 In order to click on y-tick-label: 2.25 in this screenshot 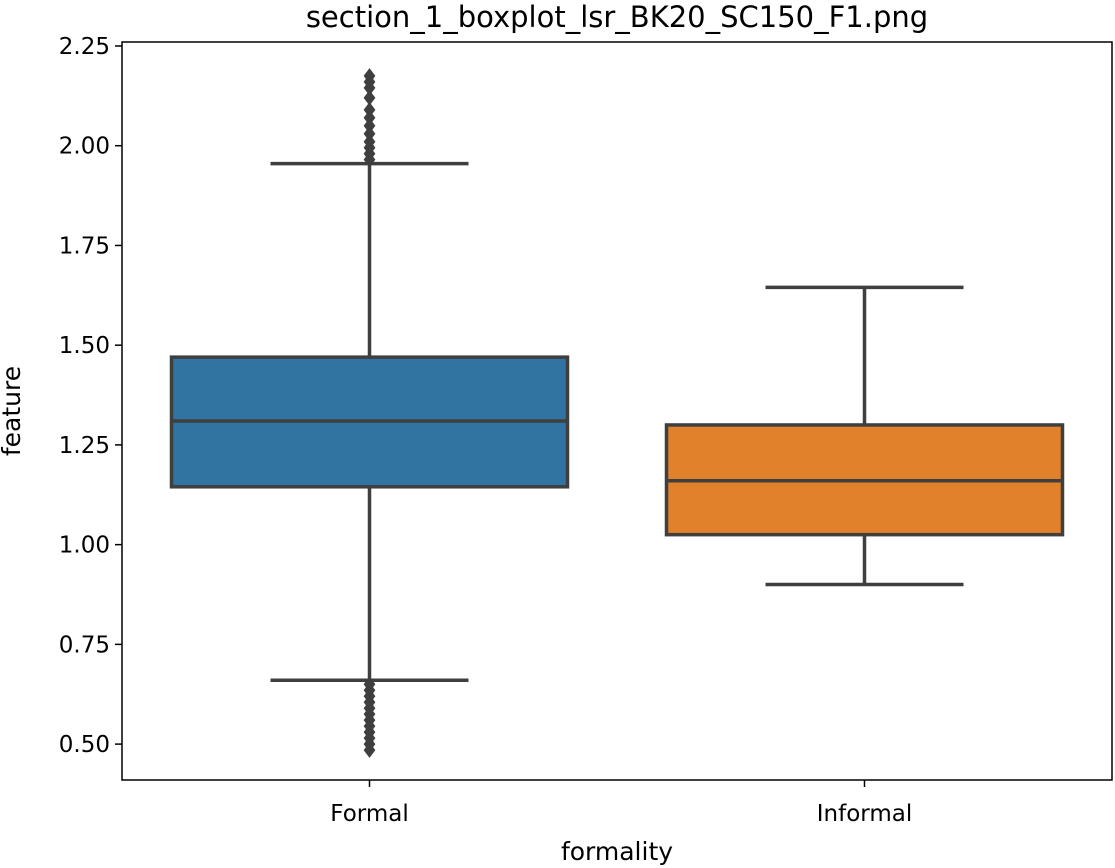, I will do `click(84, 47)`.